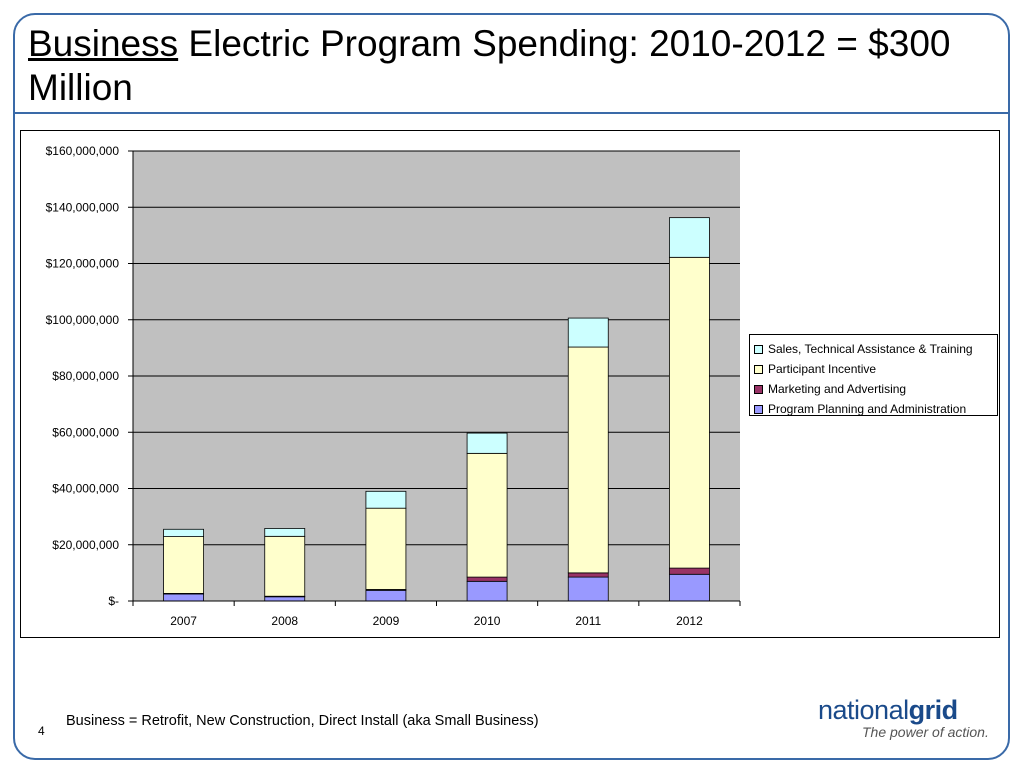 This screenshot has width=1024, height=768. What do you see at coordinates (925, 732) in the screenshot?
I see `logo-tagline: The power of action.` at bounding box center [925, 732].